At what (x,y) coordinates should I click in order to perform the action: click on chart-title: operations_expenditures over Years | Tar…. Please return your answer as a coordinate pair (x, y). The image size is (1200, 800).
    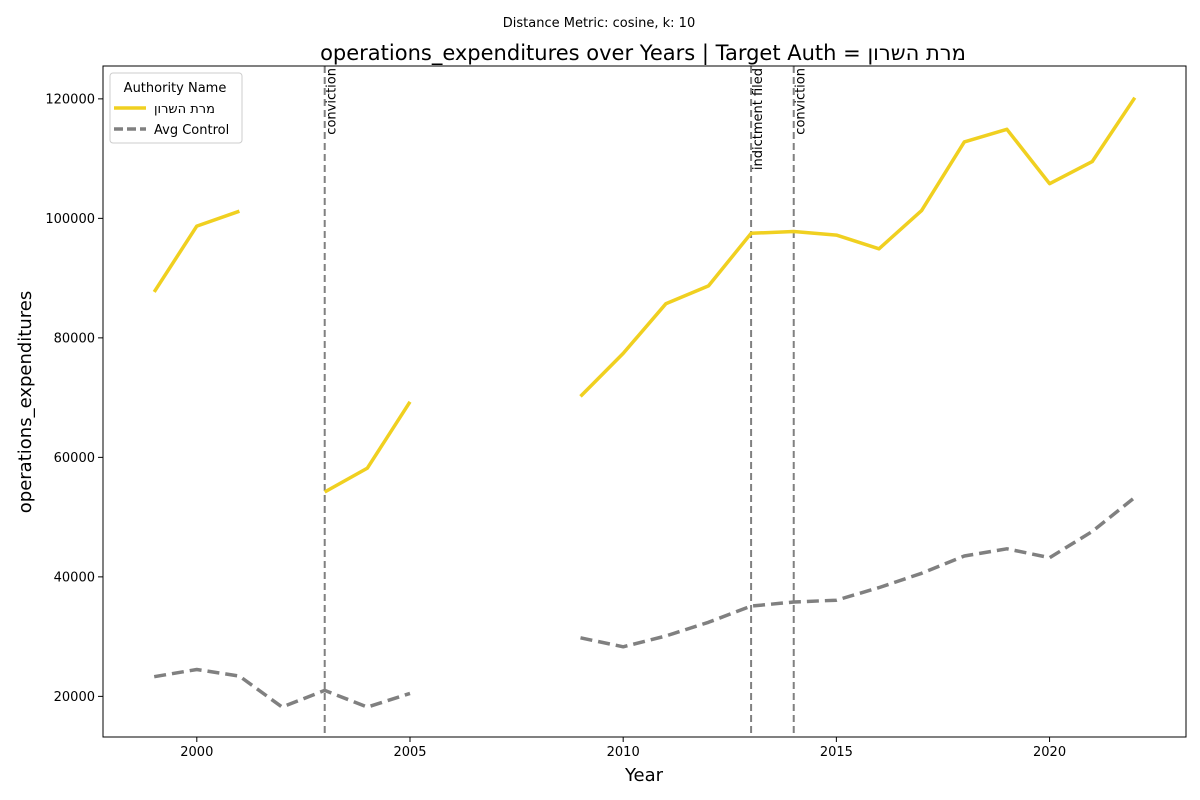
    Looking at the image, I should click on (643, 53).